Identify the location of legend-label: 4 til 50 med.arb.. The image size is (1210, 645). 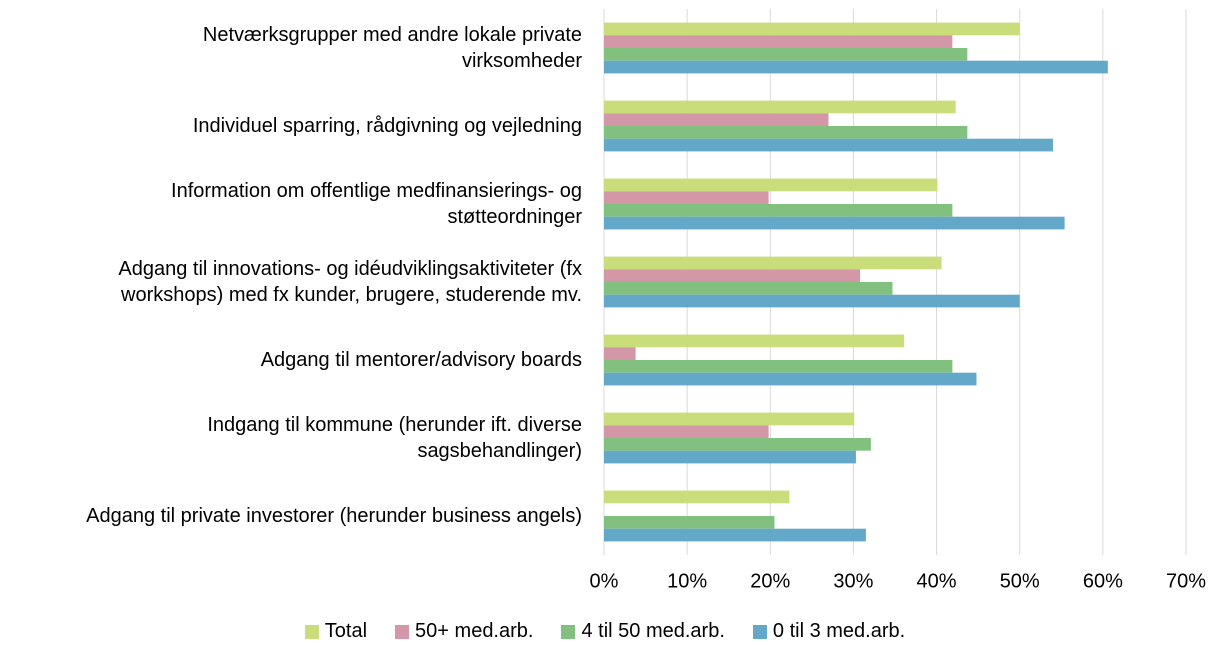
(653, 631).